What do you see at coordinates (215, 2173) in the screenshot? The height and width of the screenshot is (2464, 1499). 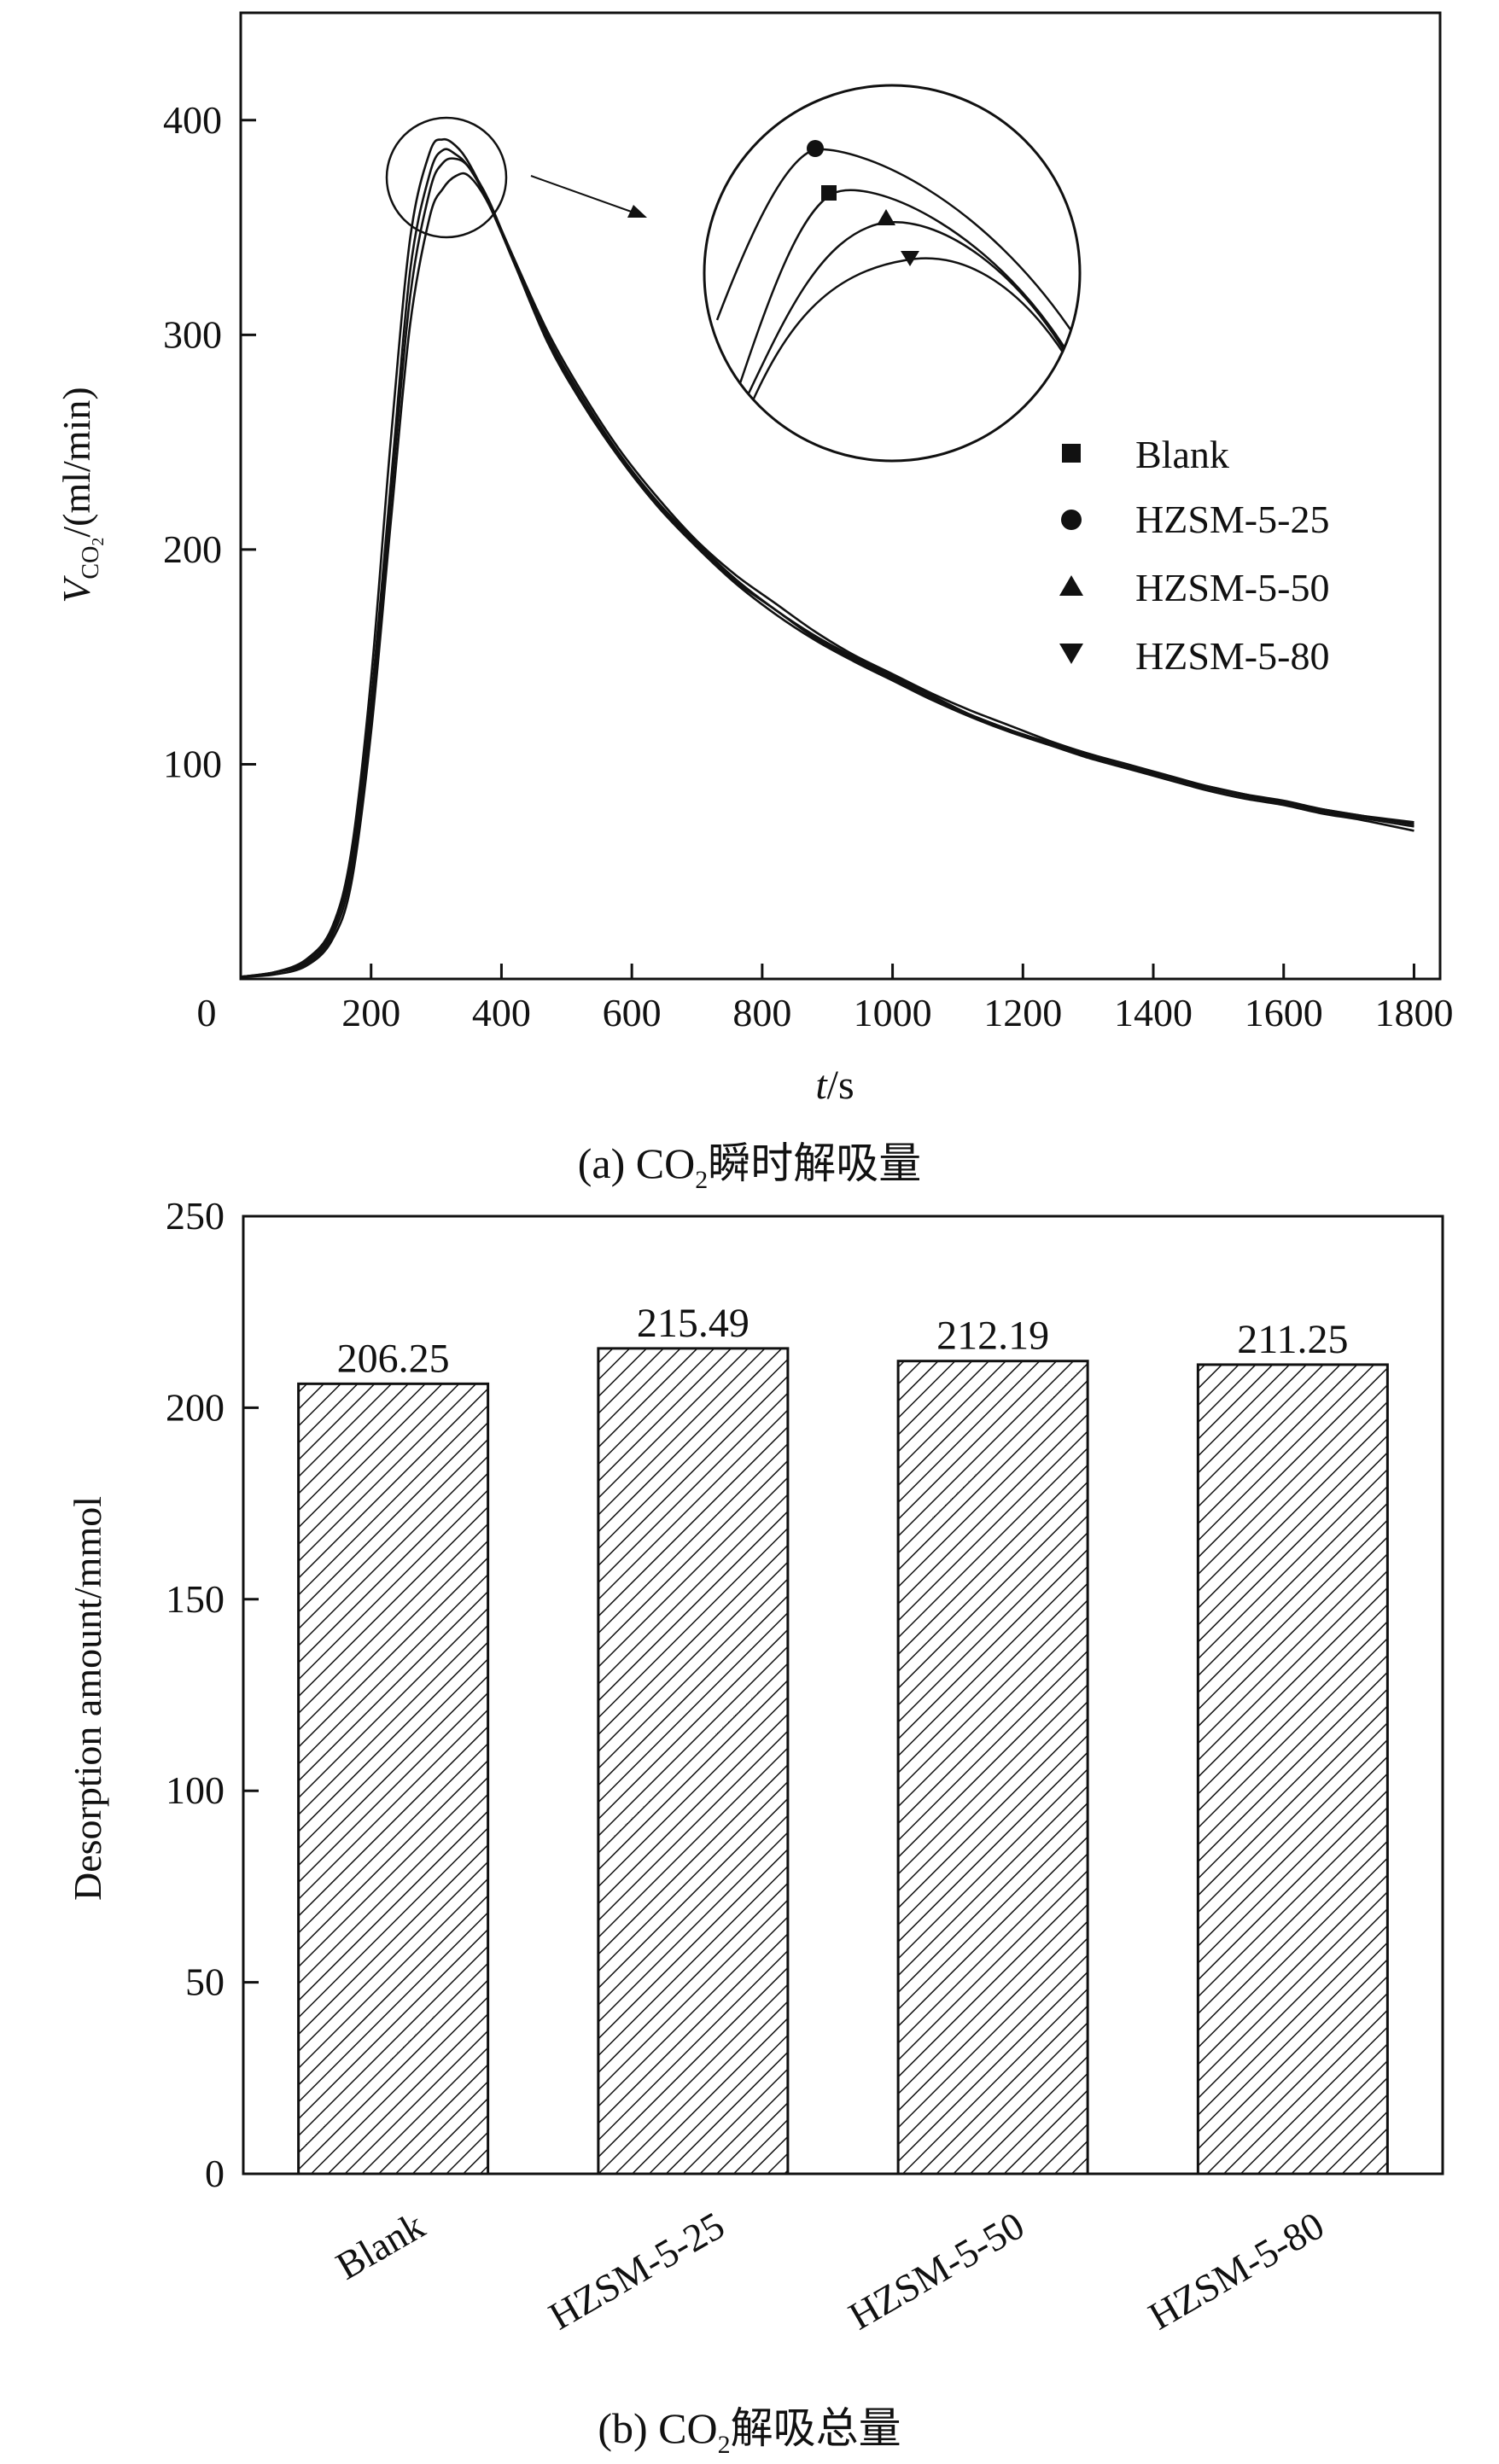 I see `y-tick-label: 0` at bounding box center [215, 2173].